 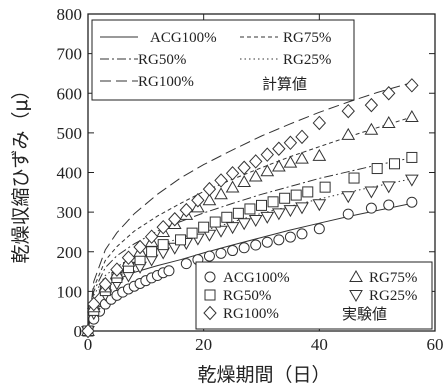 What do you see at coordinates (203, 344) in the screenshot?
I see `x-tick-label: 20` at bounding box center [203, 344].